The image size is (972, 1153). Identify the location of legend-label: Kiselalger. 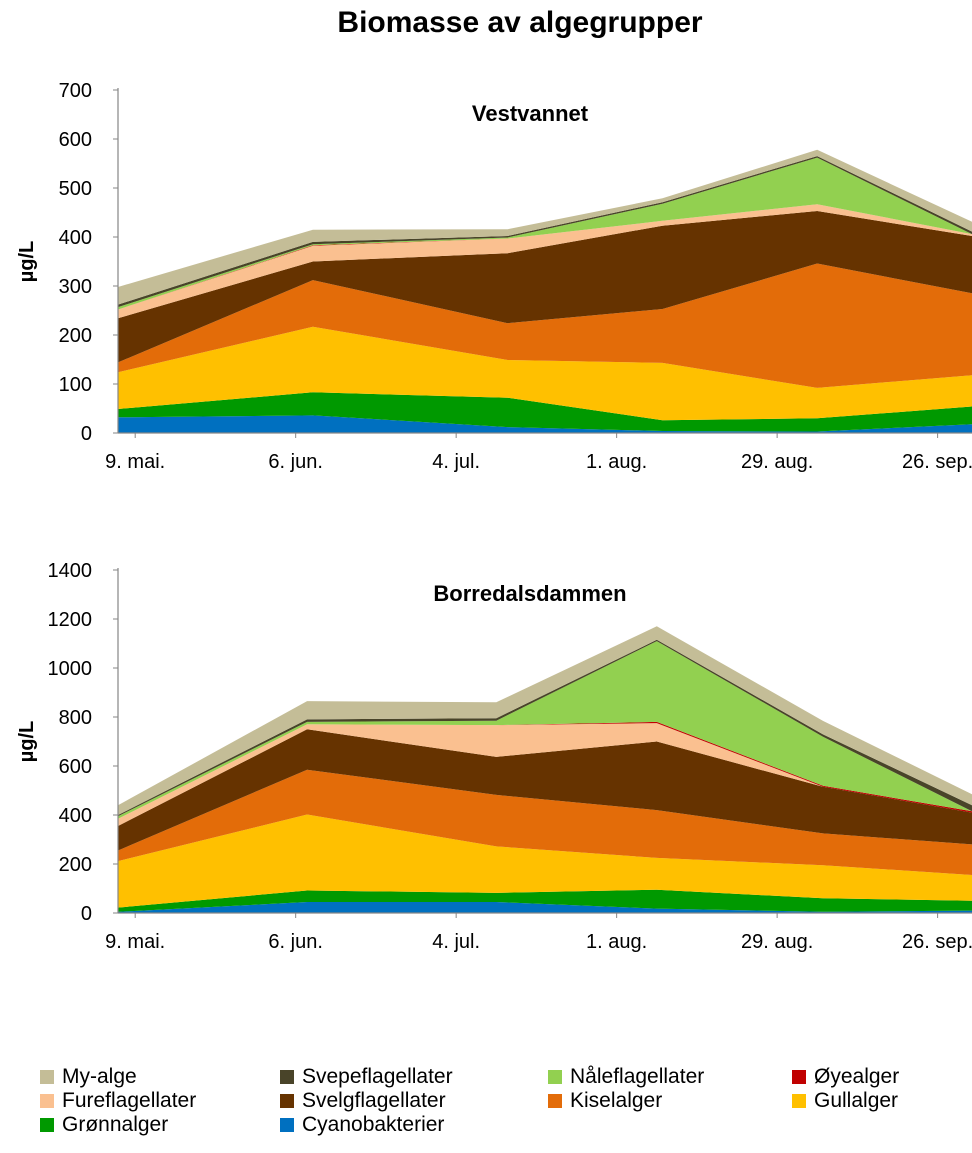
(616, 1100).